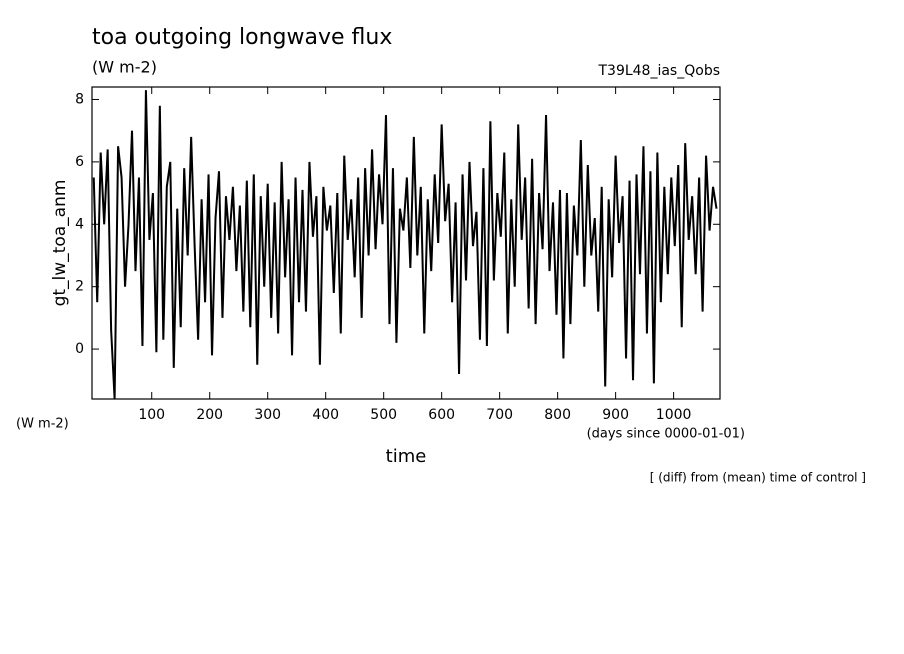 This screenshot has width=904, height=654. I want to click on x-units: (days since 0000-01-01), so click(666, 434).